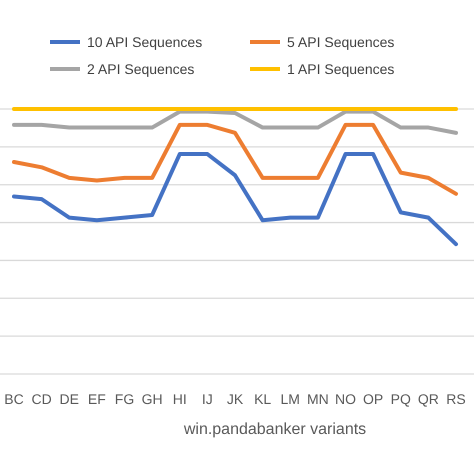 This screenshot has height=474, width=474. Describe the element at coordinates (140, 69) in the screenshot. I see `legend-label: 2 API Sequences` at that location.